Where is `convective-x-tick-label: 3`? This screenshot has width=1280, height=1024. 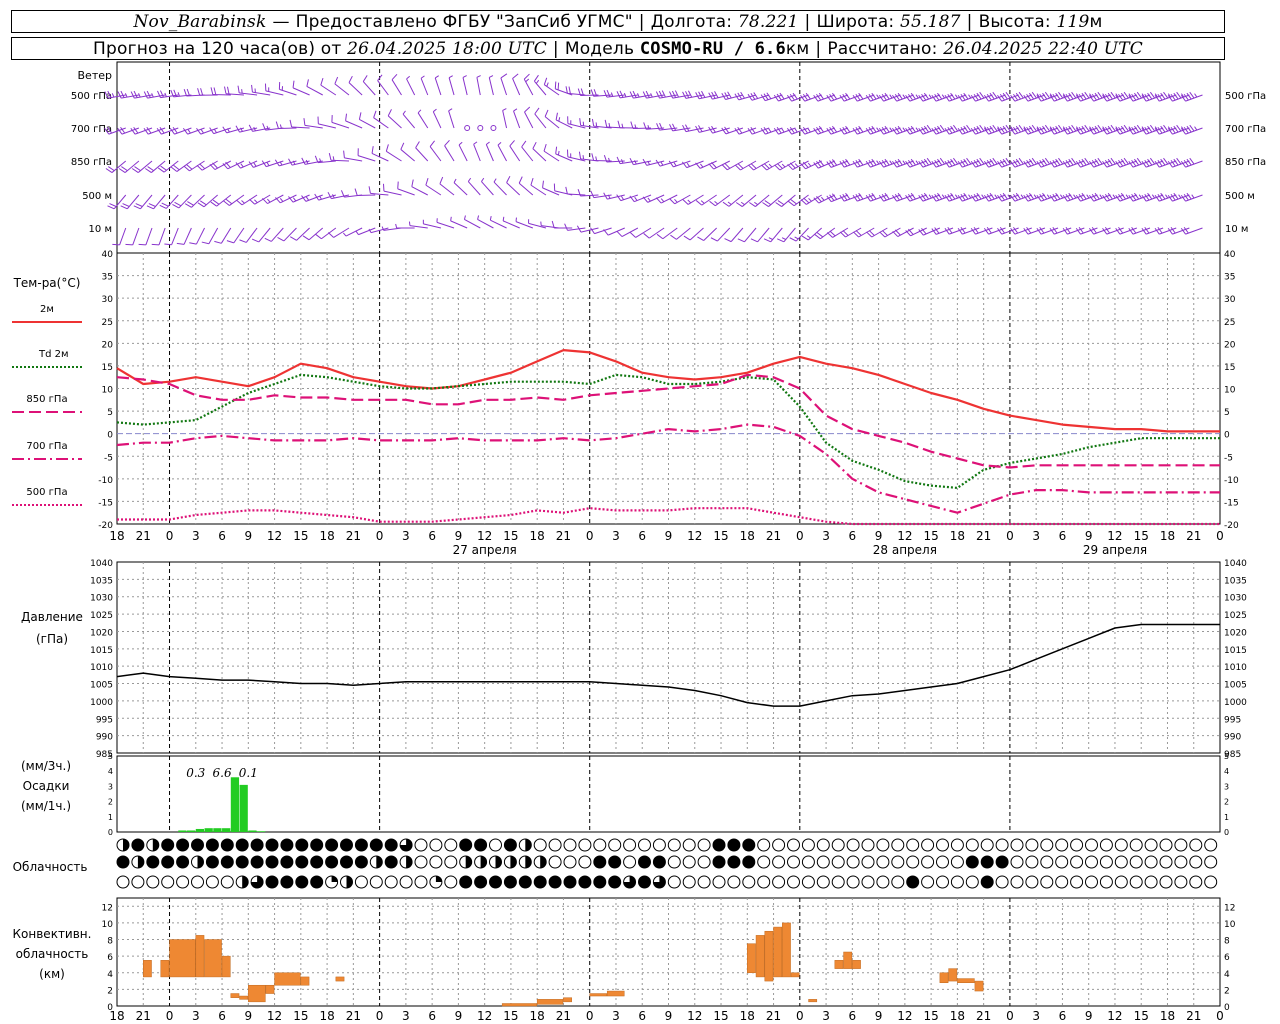
convective-x-tick-label: 3 is located at coordinates (196, 1016).